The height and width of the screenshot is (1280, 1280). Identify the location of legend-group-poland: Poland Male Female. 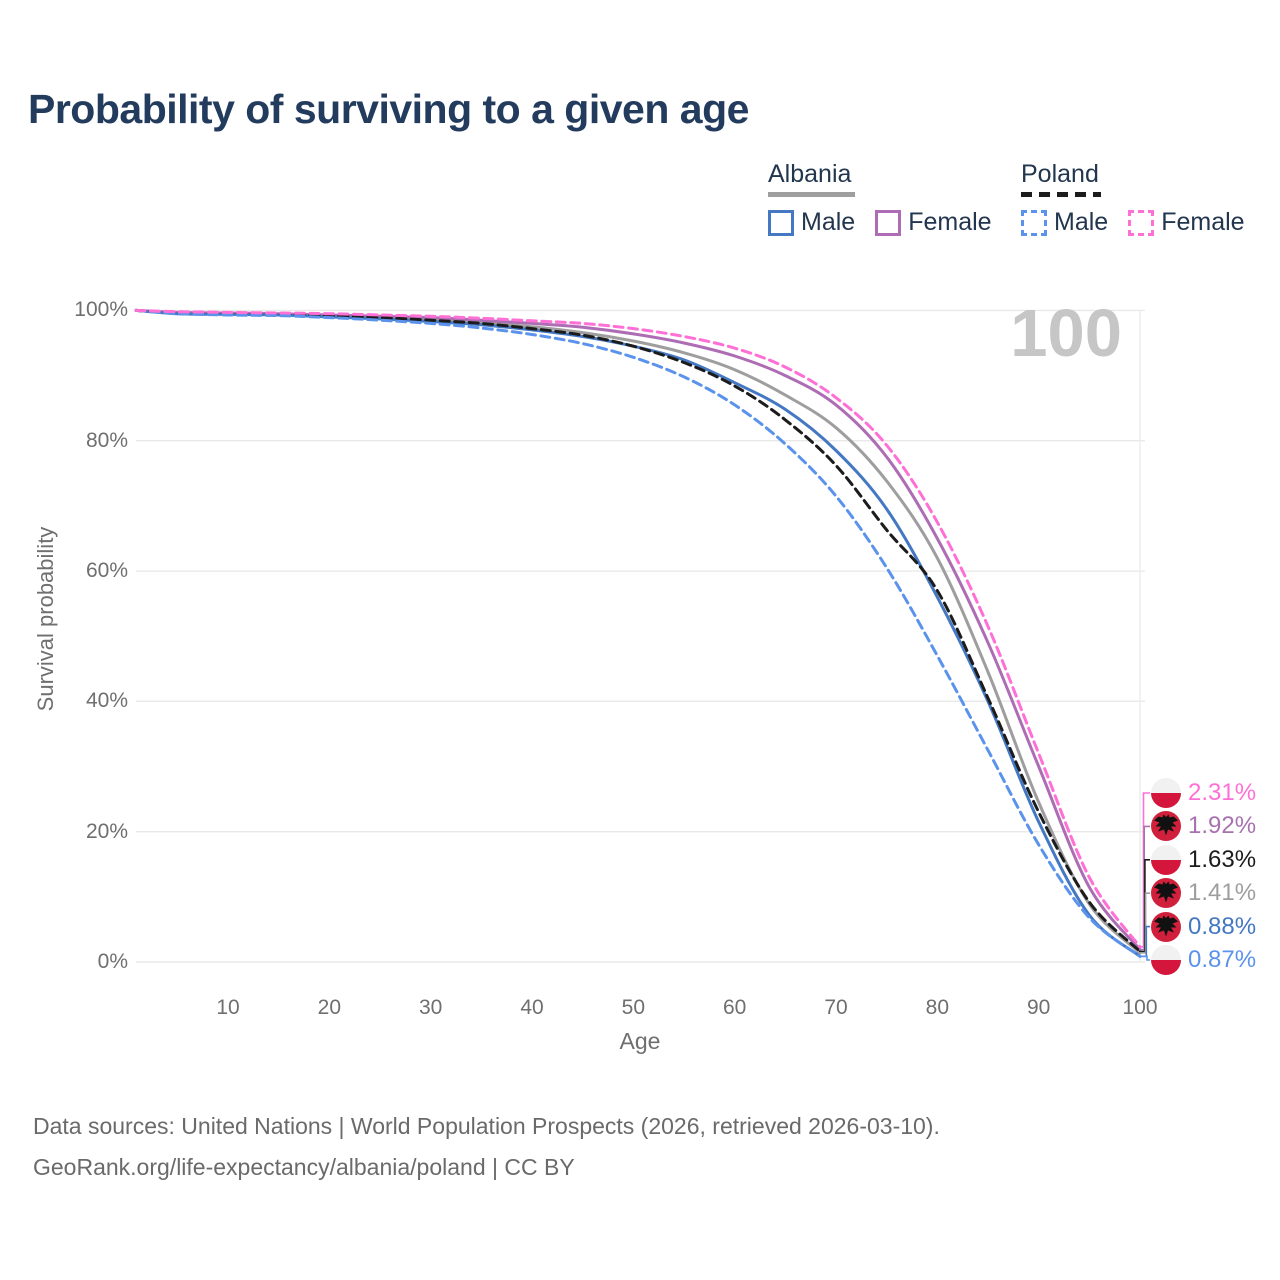
(1133, 198).